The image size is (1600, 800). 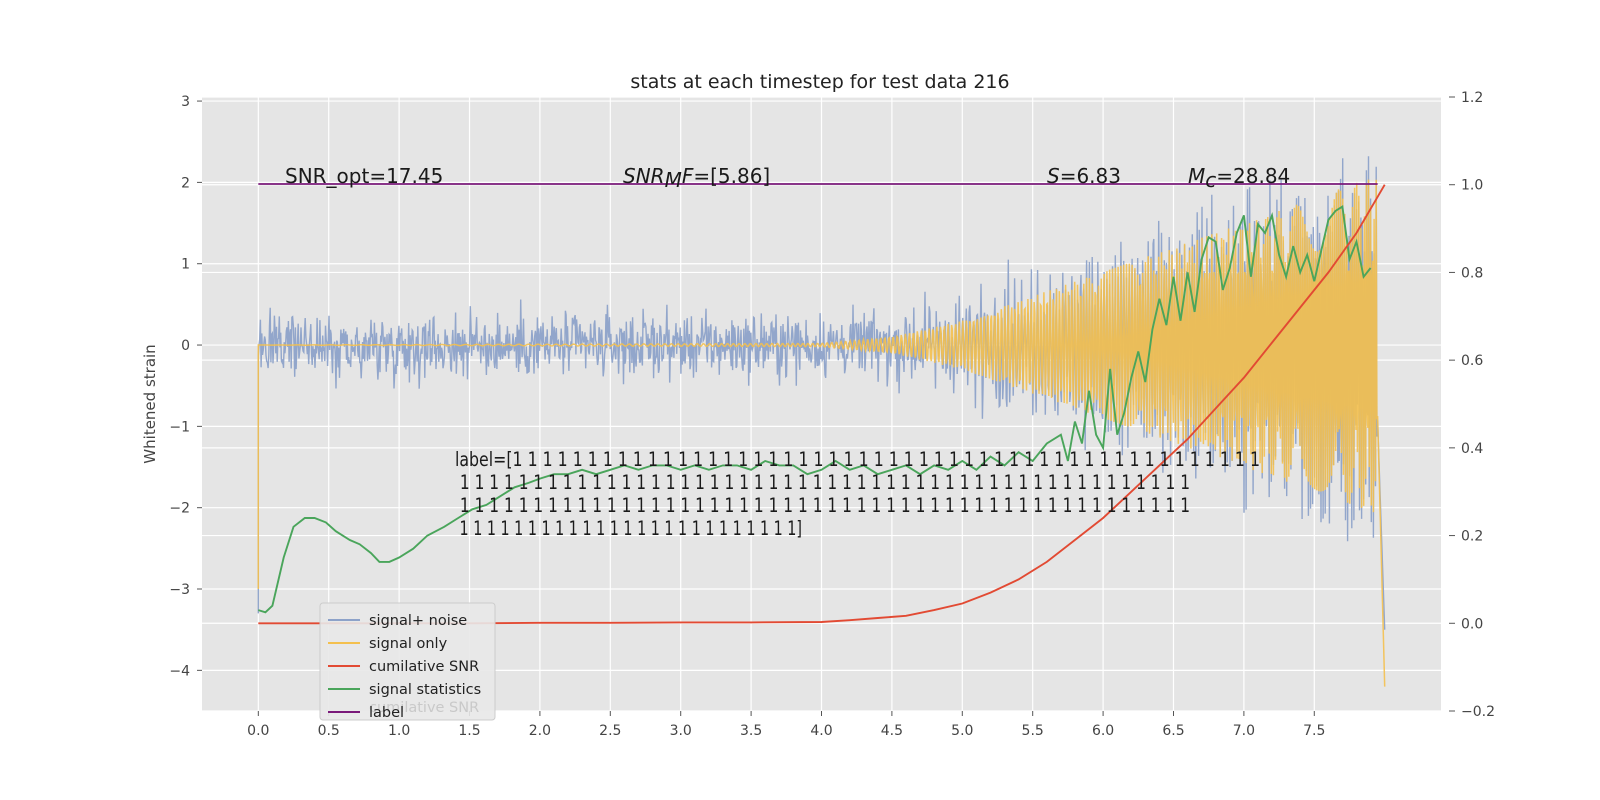 What do you see at coordinates (386, 713) in the screenshot?
I see `legend-label: label` at bounding box center [386, 713].